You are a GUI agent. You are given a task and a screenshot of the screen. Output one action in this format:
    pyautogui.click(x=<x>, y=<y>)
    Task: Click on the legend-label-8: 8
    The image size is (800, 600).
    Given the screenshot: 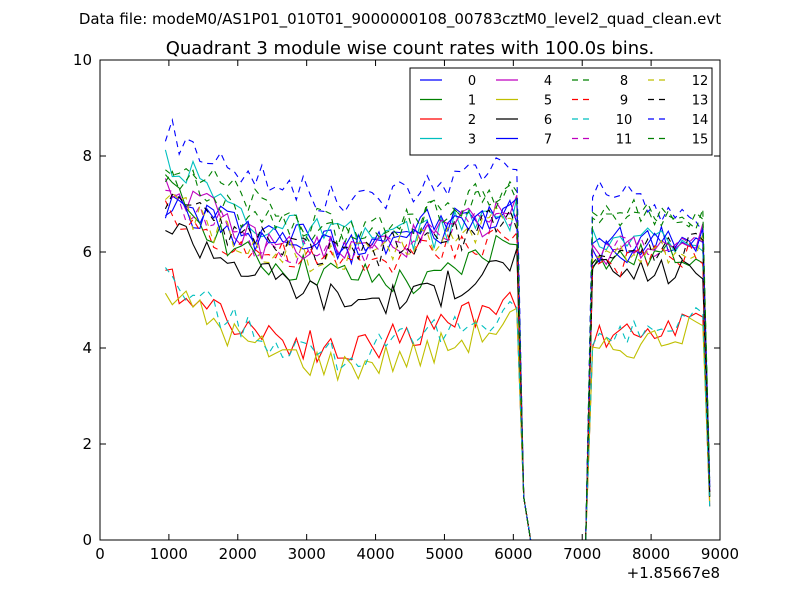 What is the action you would take?
    pyautogui.click(x=624, y=81)
    